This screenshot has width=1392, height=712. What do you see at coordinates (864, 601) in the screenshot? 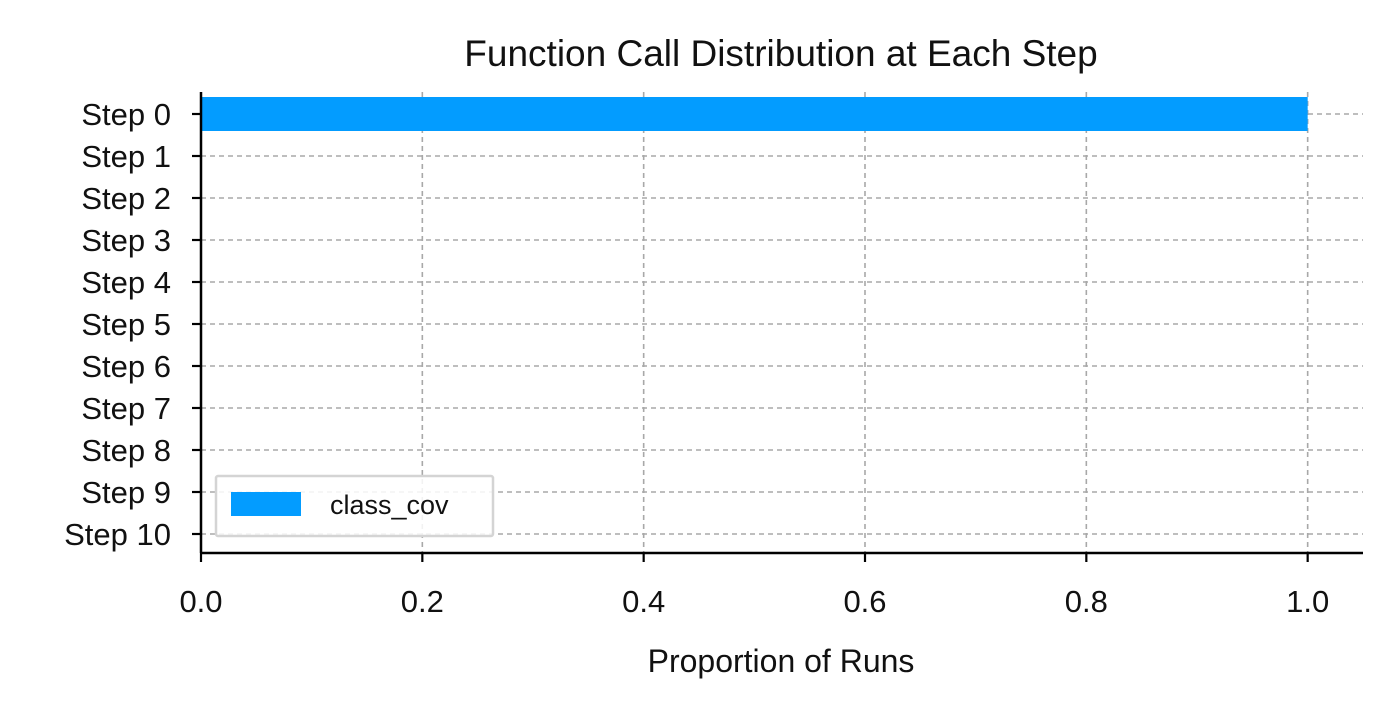
I see `x-tick-label-3: 0.6` at bounding box center [864, 601].